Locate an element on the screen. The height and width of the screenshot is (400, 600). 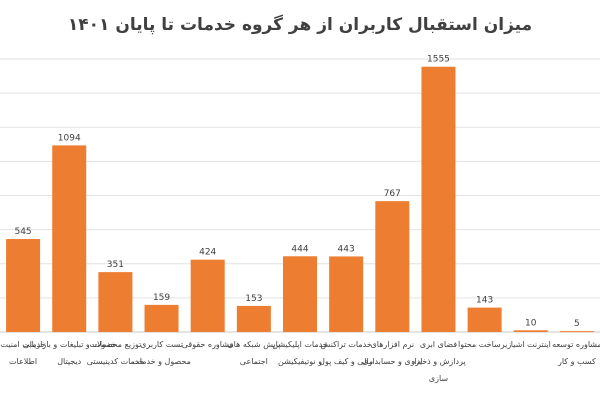
category-label-line: فضای ابری is located at coordinates (438, 344).